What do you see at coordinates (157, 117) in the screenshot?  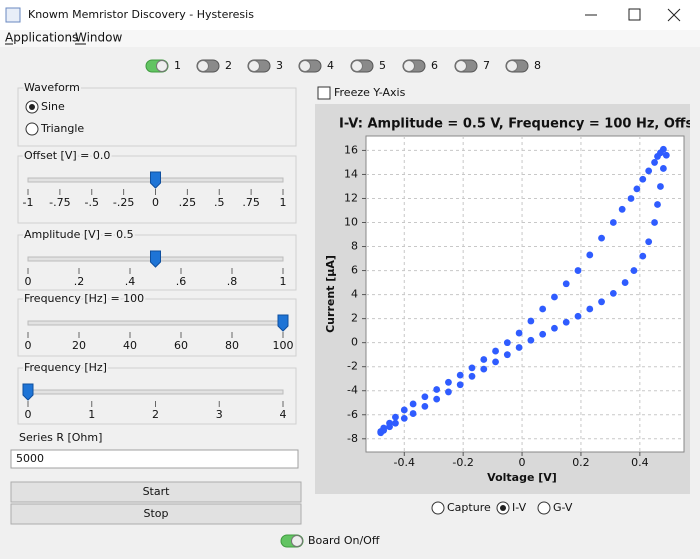 I see `waveform-group` at bounding box center [157, 117].